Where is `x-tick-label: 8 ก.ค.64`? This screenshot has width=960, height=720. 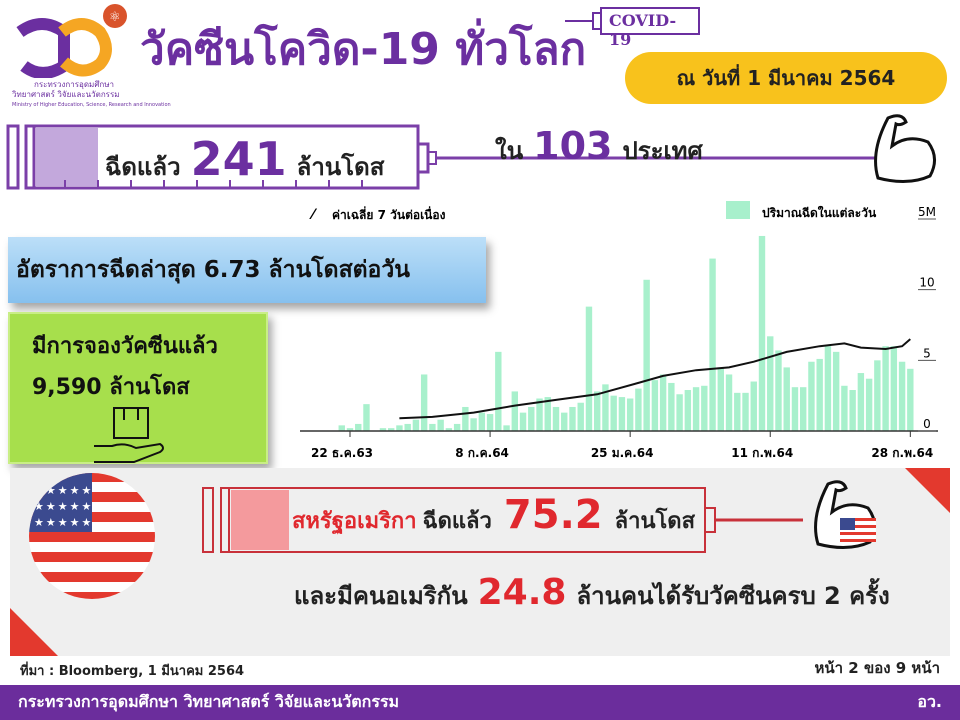 x-tick-label: 8 ก.ค.64 is located at coordinates (482, 453).